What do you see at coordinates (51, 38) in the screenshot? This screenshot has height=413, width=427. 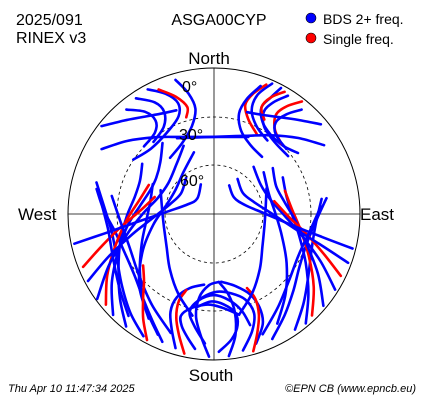 I see `rinex-format: RINEX v3` at bounding box center [51, 38].